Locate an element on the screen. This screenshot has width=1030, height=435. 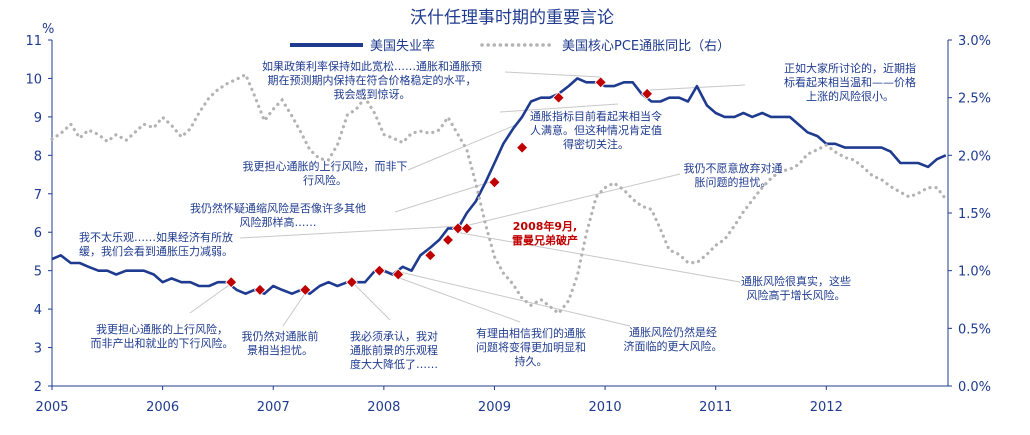
annotation-line: 通胀指标目前看起来相当令 is located at coordinates (596, 116).